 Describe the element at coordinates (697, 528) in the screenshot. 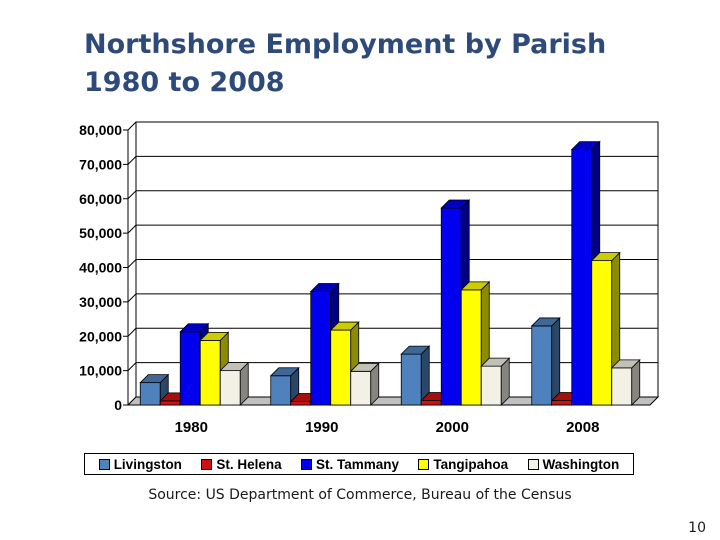

I see `slide-number: 10` at that location.